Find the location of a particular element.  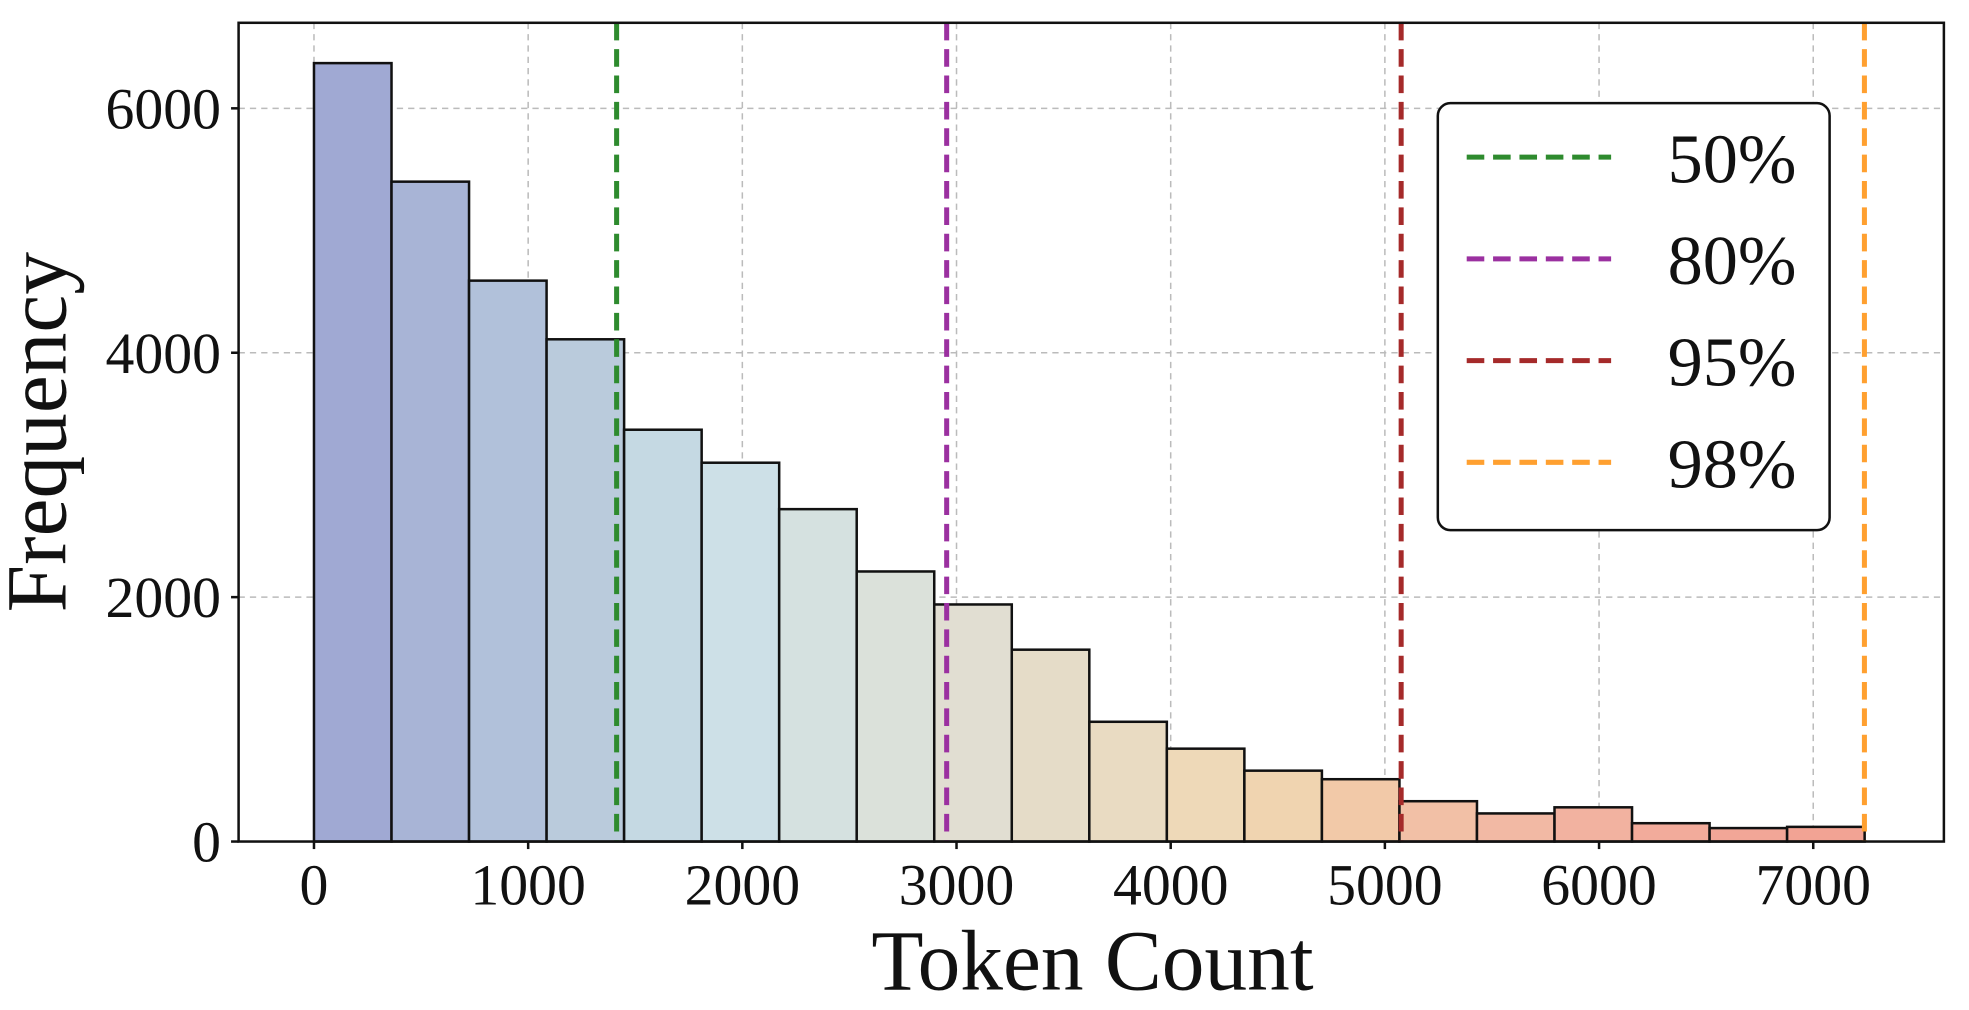

legend-label: 80% is located at coordinates (1732, 261).